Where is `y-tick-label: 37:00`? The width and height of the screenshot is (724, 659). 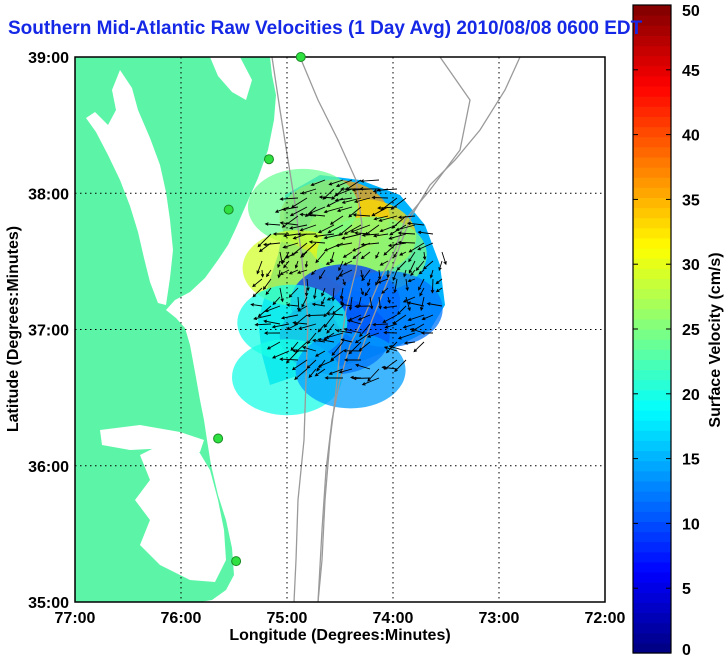 y-tick-label: 37:00 is located at coordinates (48, 331).